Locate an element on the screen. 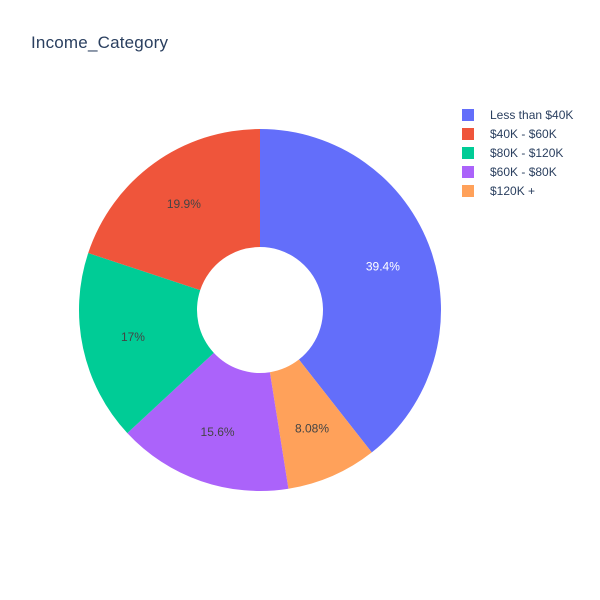 This screenshot has height=600, width=600. legend-item: Less than $40K is located at coordinates (517, 114).